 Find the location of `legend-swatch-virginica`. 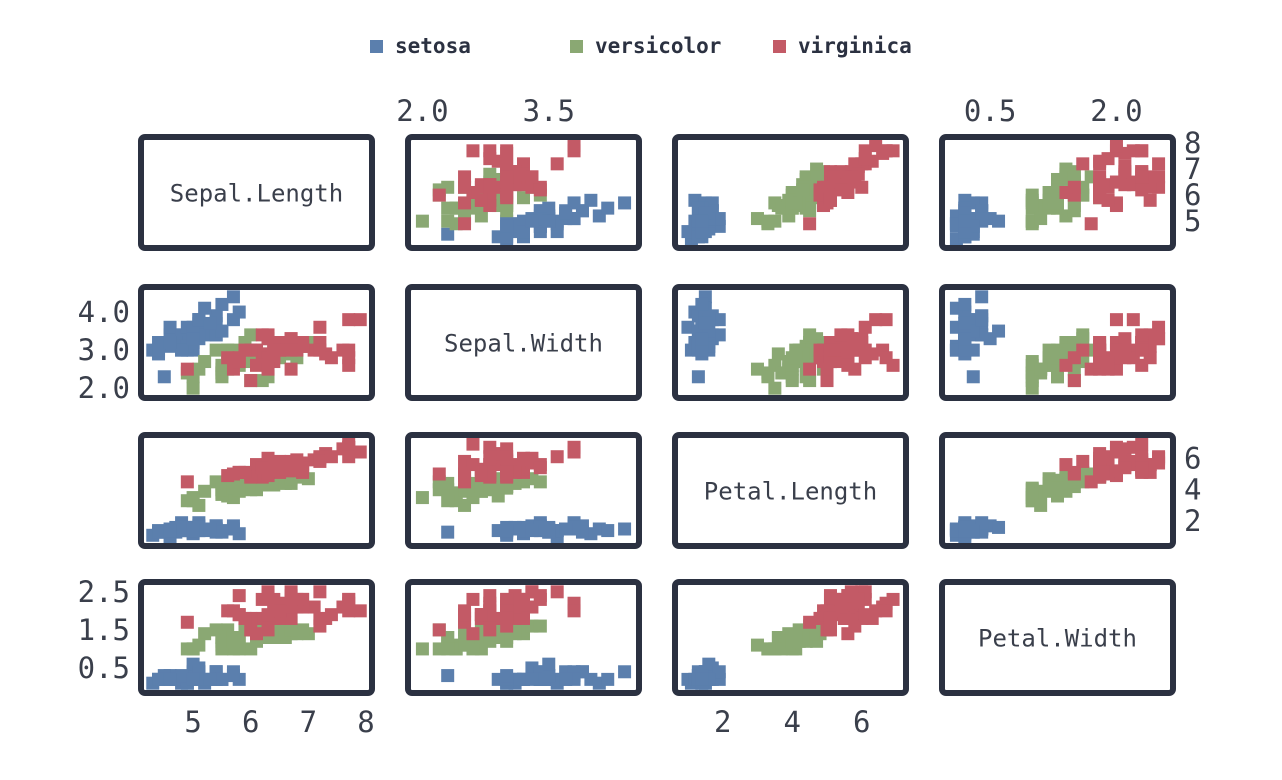

legend-swatch-virginica is located at coordinates (779, 46).